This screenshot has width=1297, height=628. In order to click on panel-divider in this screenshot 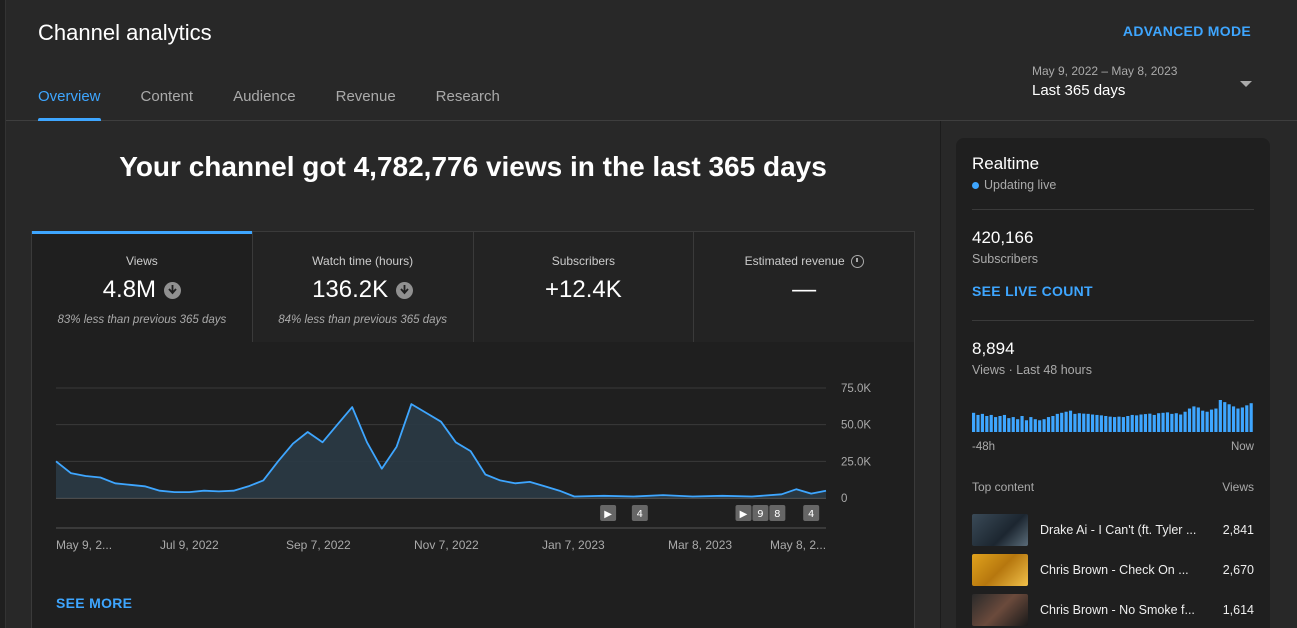, I will do `click(940, 374)`.